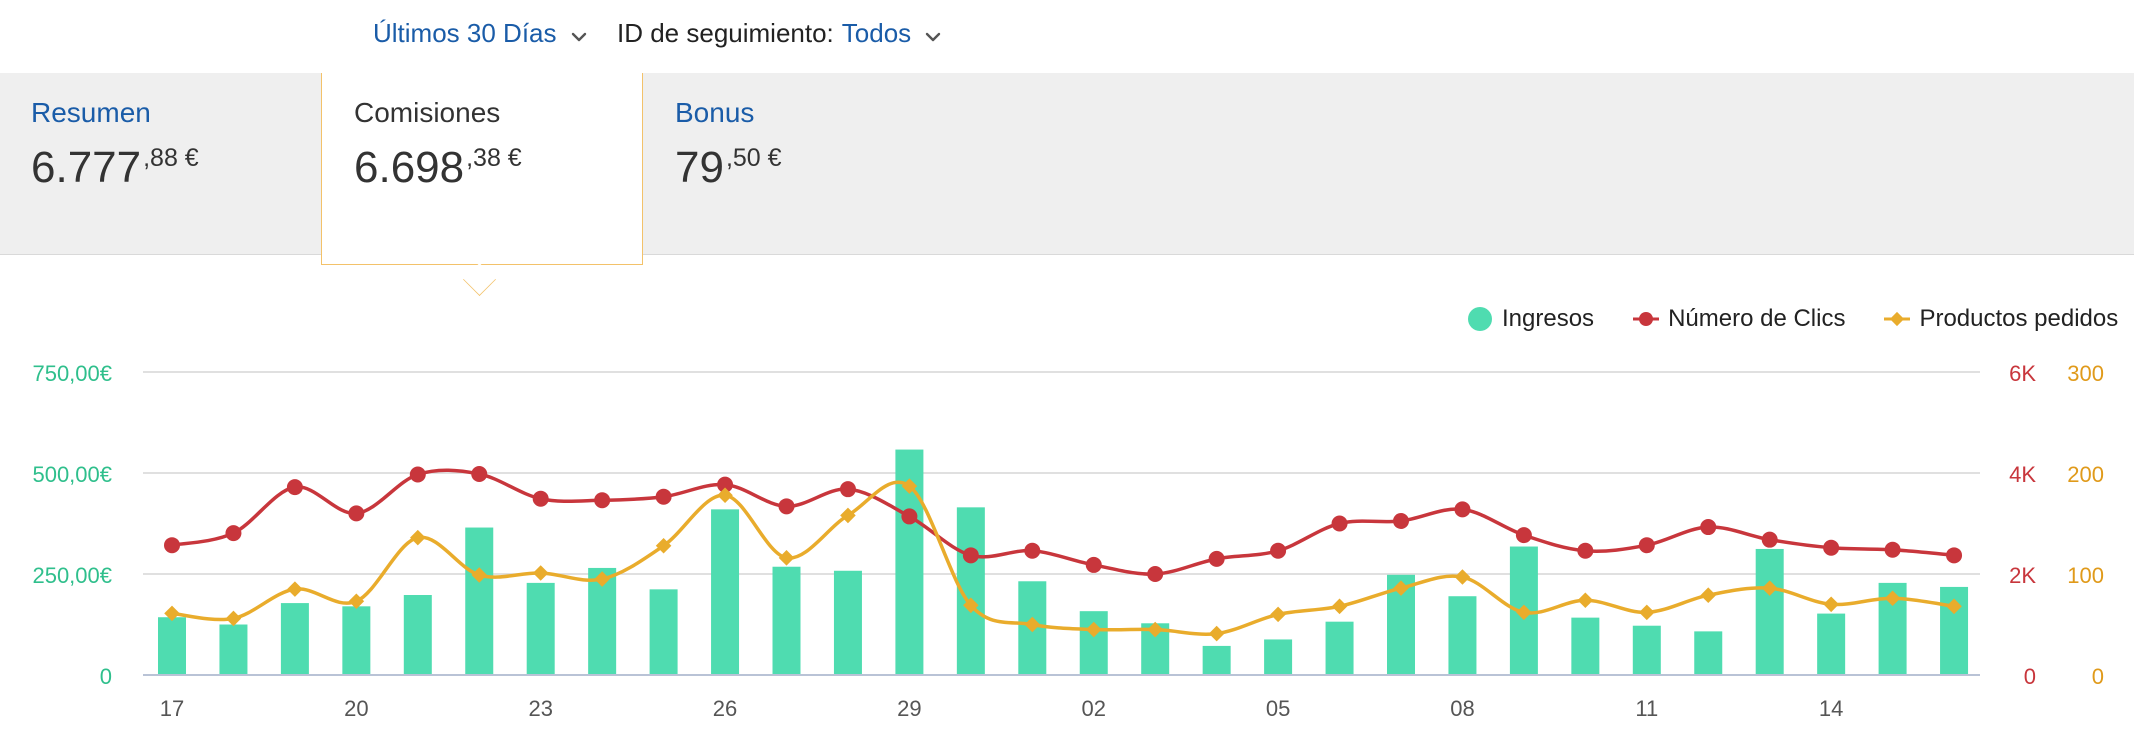 This screenshot has width=2134, height=754. What do you see at coordinates (172, 708) in the screenshot?
I see `x-tick-label: 17` at bounding box center [172, 708].